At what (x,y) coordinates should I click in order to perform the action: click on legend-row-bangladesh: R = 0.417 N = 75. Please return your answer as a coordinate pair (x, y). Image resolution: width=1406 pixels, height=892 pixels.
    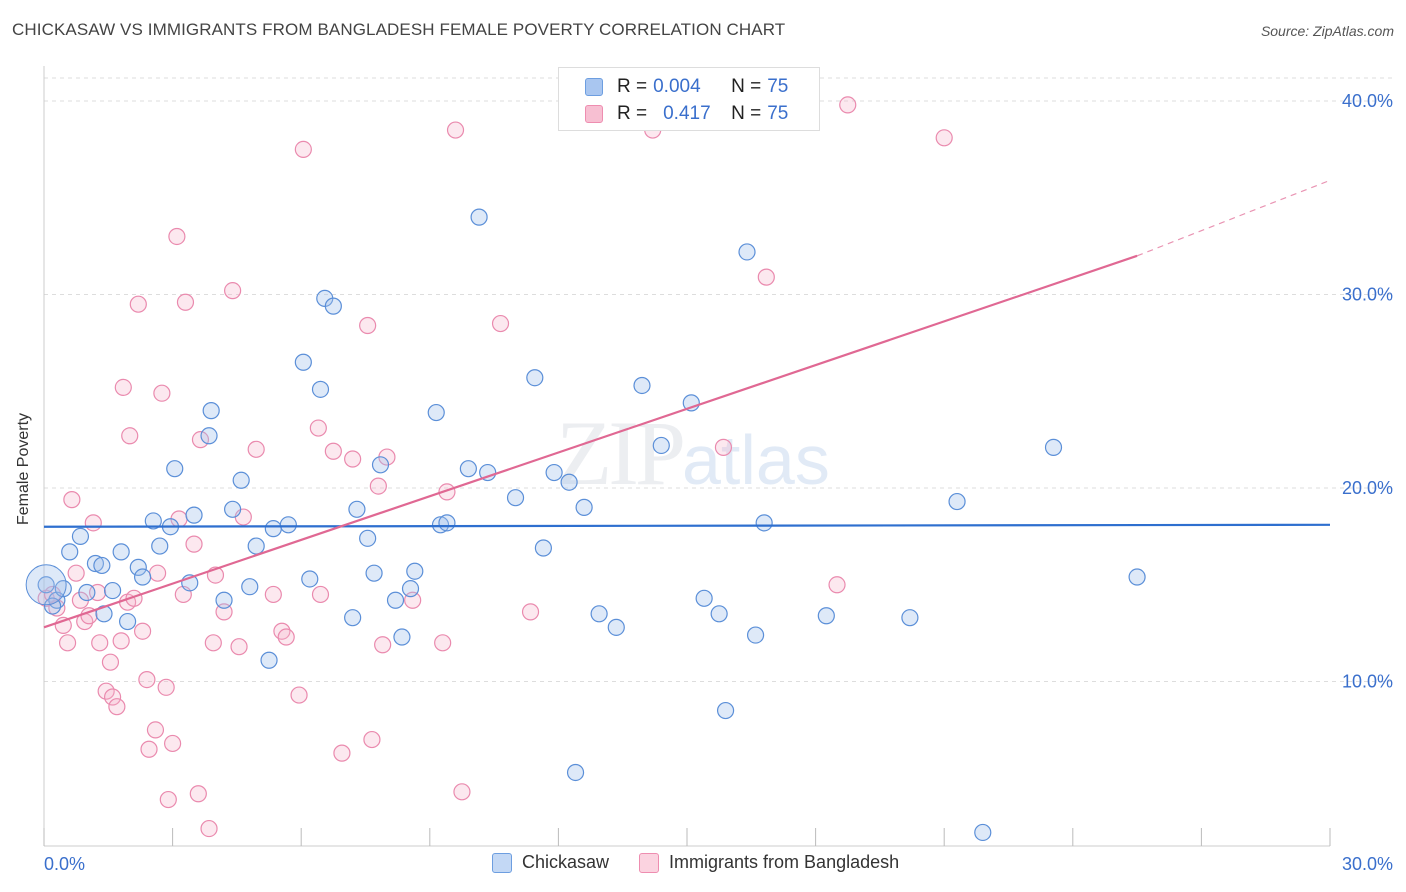
    Looking at the image, I should click on (686, 114).